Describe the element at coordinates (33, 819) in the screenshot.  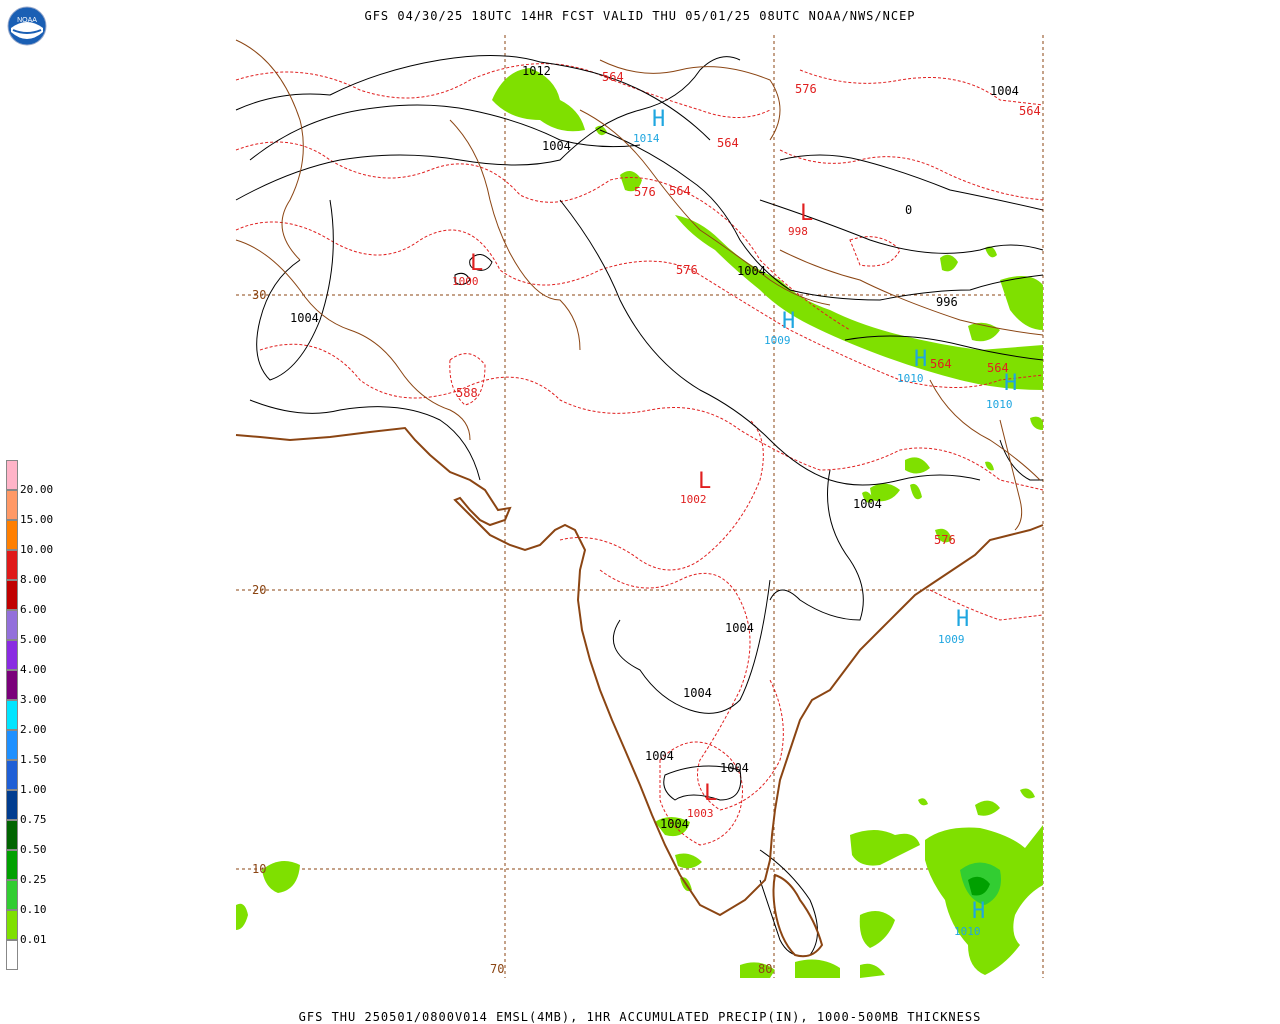
I see `legend-label: 0.75` at that location.